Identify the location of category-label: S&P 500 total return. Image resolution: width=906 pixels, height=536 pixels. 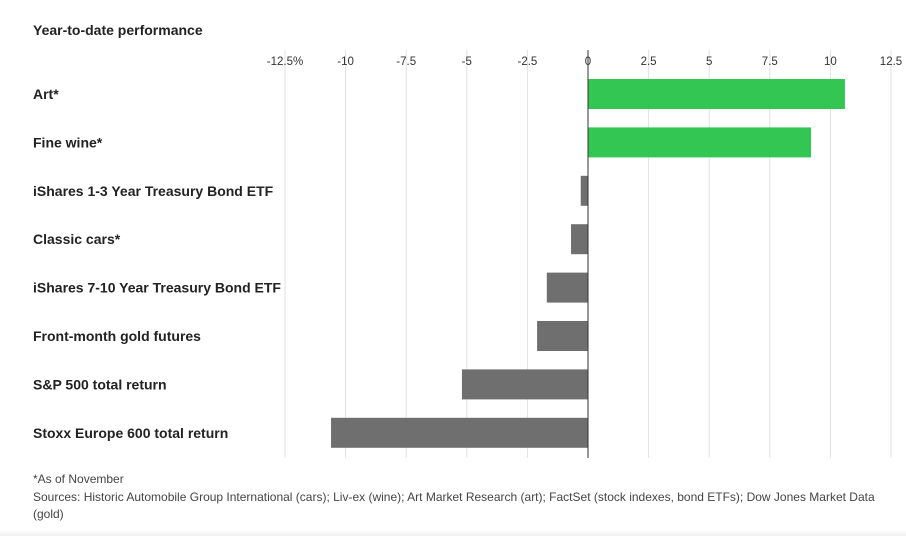
(100, 384).